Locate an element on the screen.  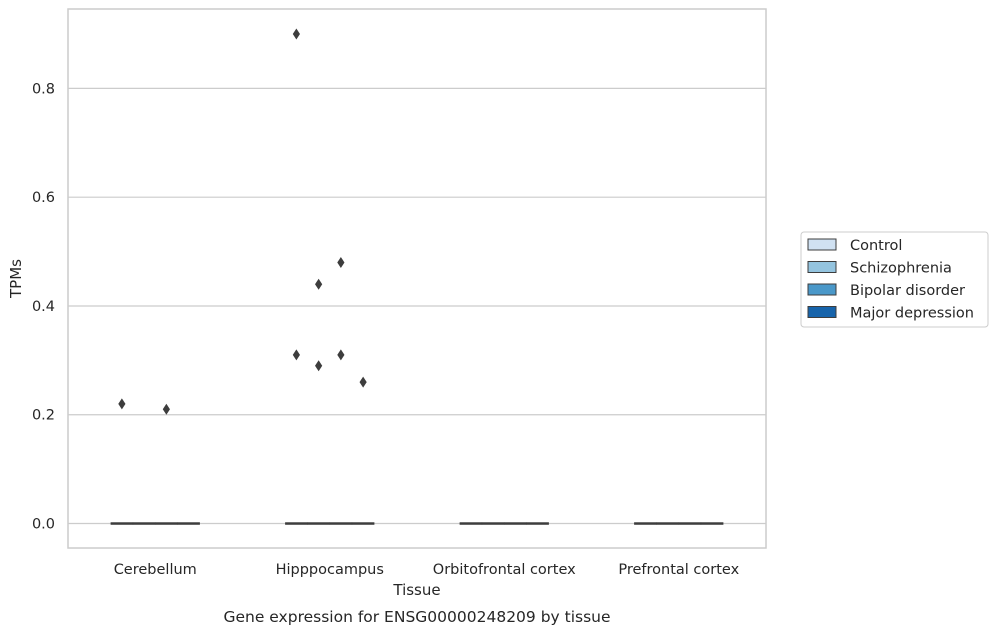
x-tick-label: Prefrontal cortex is located at coordinates (678, 570).